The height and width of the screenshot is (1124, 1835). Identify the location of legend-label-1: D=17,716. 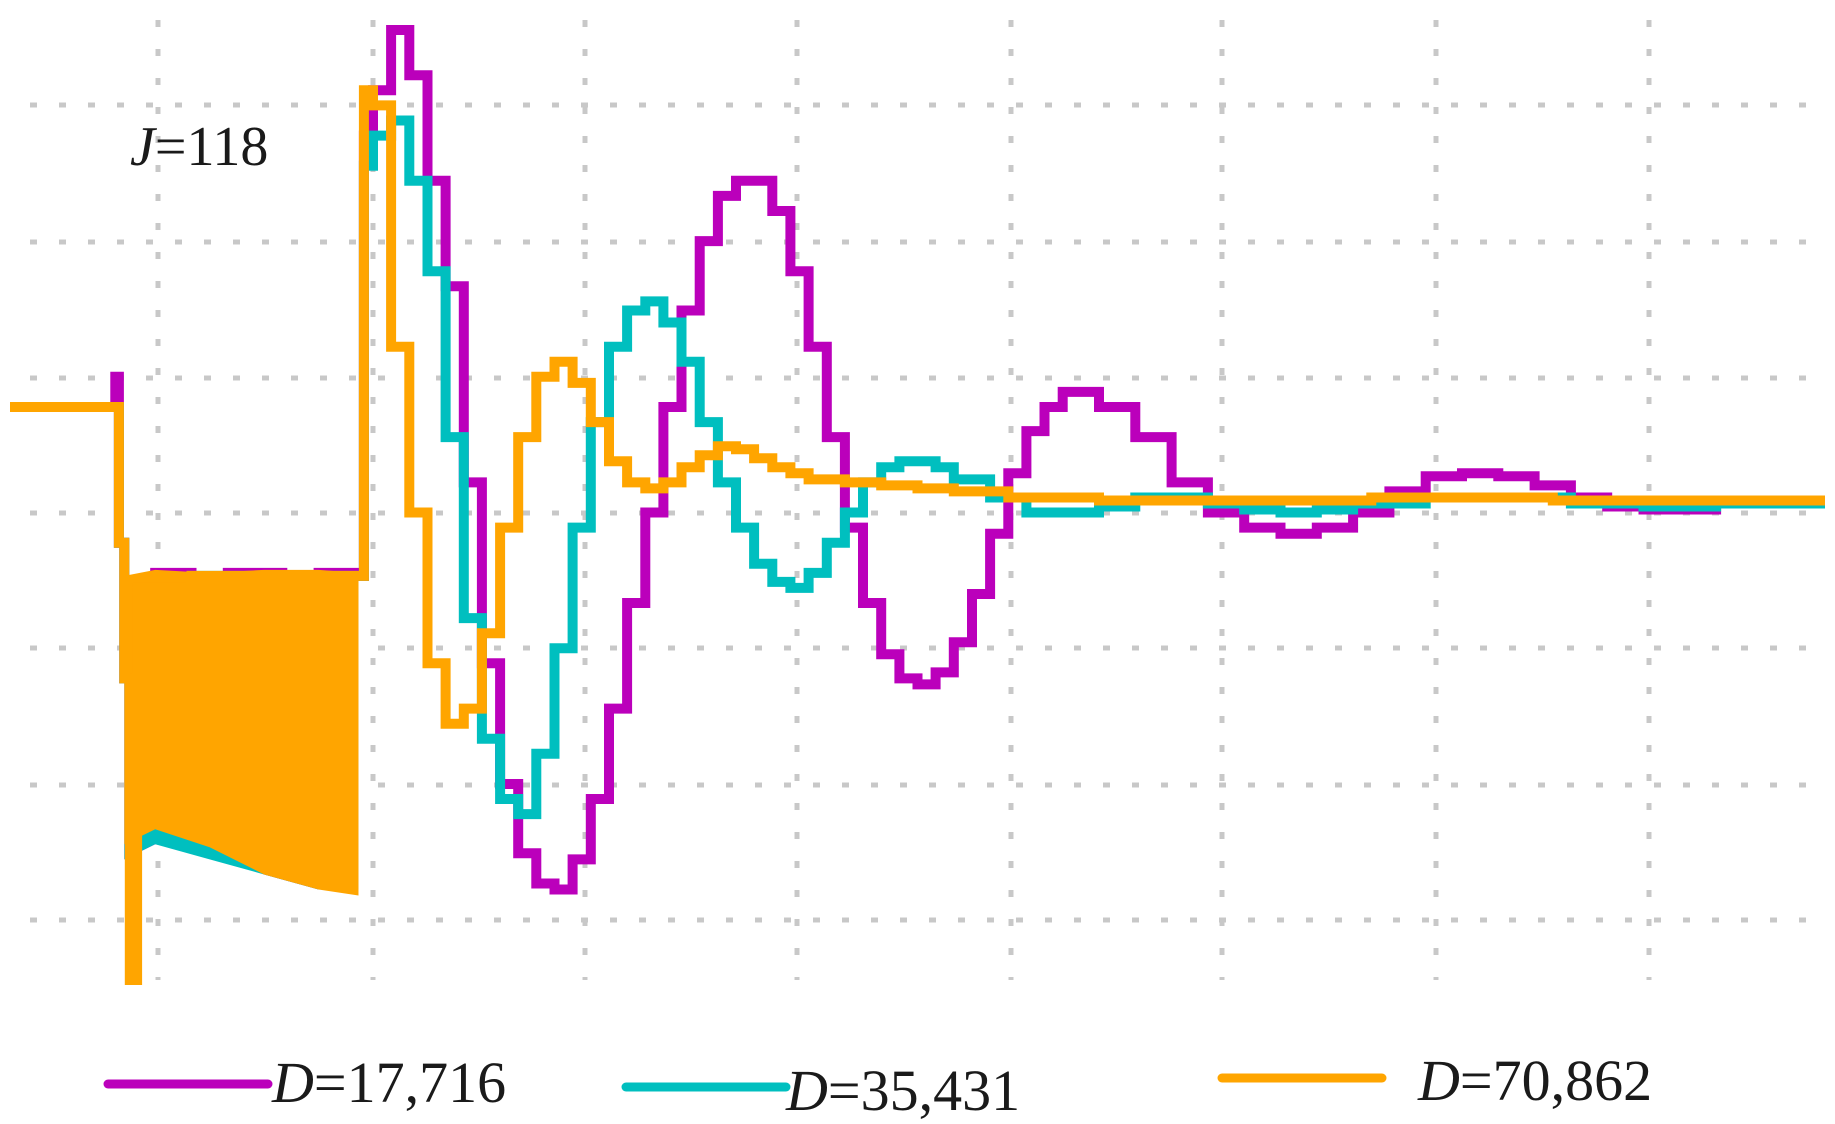
(388, 1082).